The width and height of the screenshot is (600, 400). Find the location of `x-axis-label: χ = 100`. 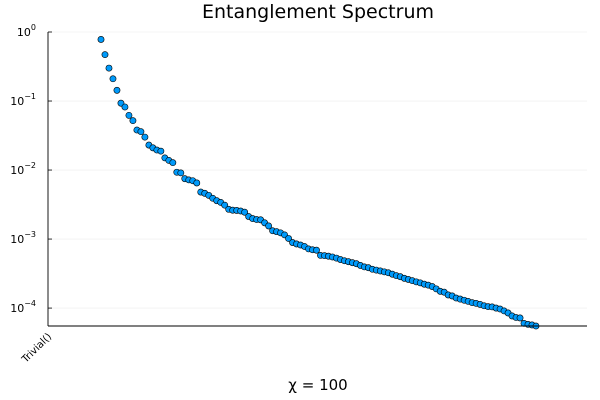

x-axis-label: χ = 100 is located at coordinates (317, 385).